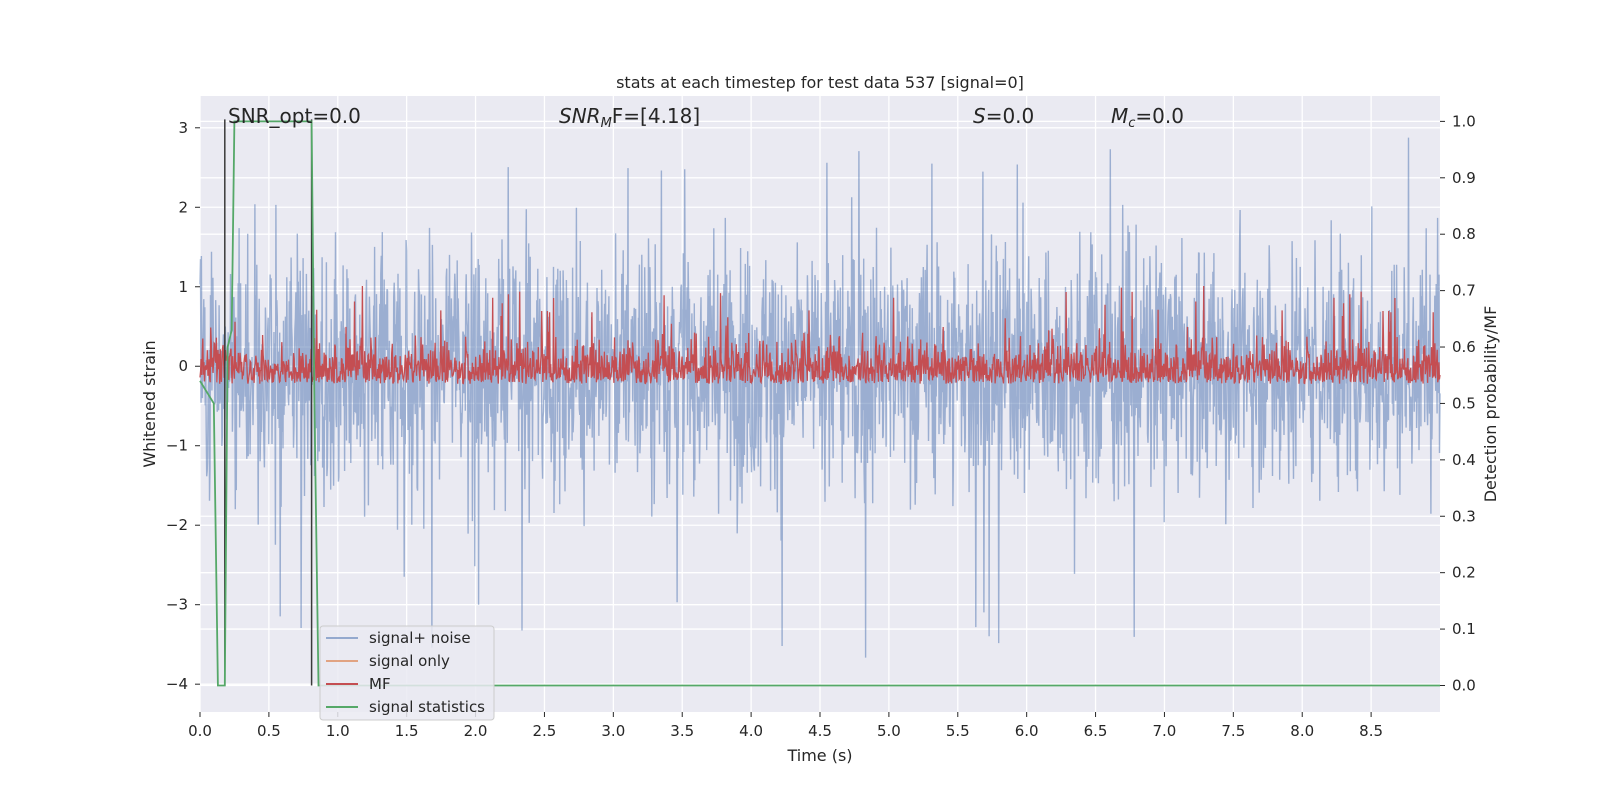 The image size is (1600, 800). What do you see at coordinates (1464, 629) in the screenshot?
I see `y-right-tick-label: 0.1` at bounding box center [1464, 629].